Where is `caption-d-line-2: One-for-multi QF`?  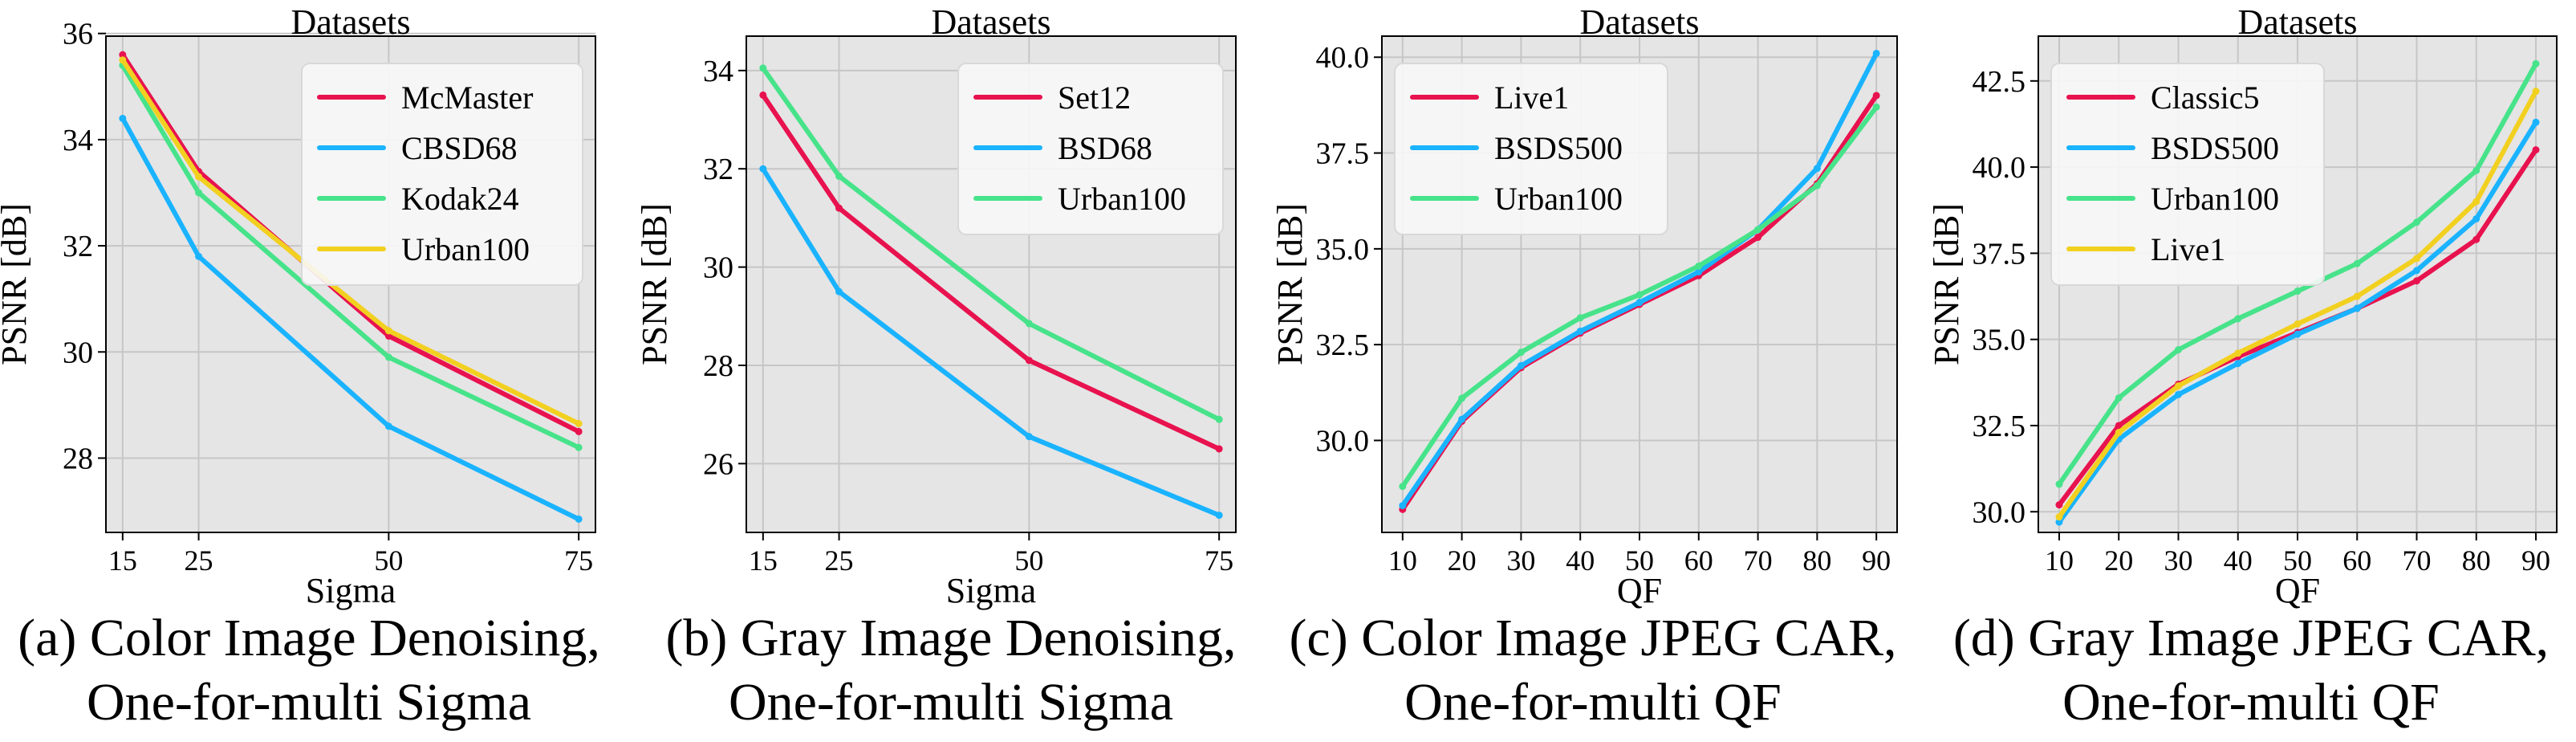 caption-d-line-2: One-for-multi QF is located at coordinates (2251, 702).